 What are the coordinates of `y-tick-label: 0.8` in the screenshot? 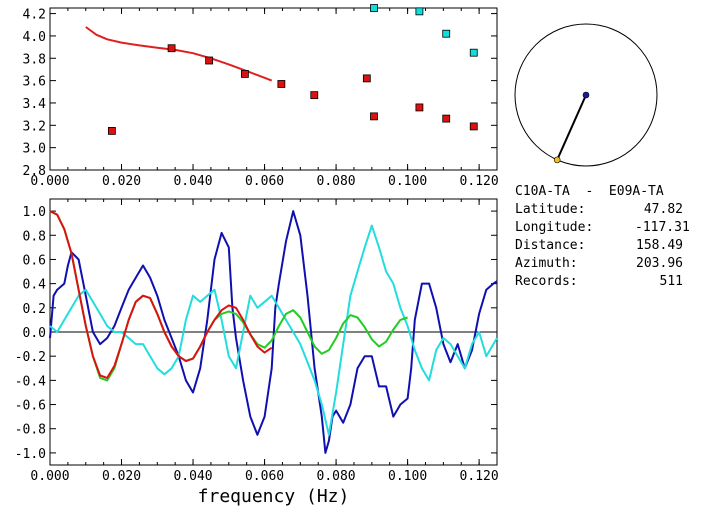 It's located at (34, 236).